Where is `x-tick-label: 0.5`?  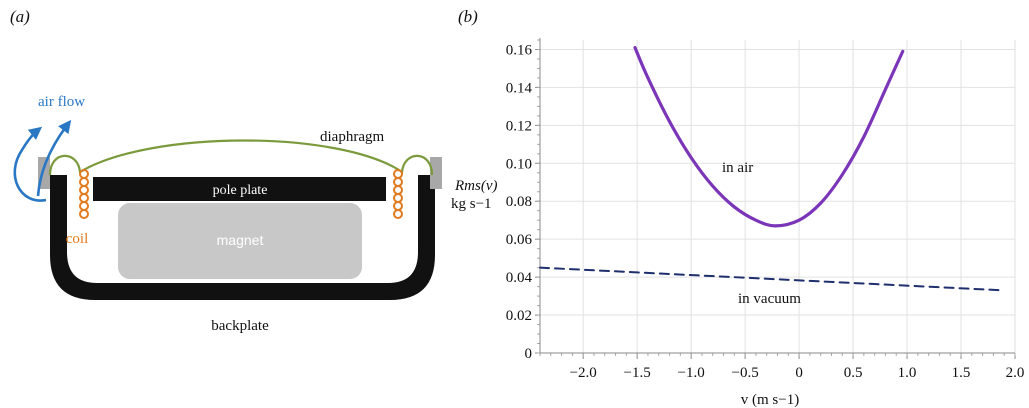
x-tick-label: 0.5 is located at coordinates (853, 373).